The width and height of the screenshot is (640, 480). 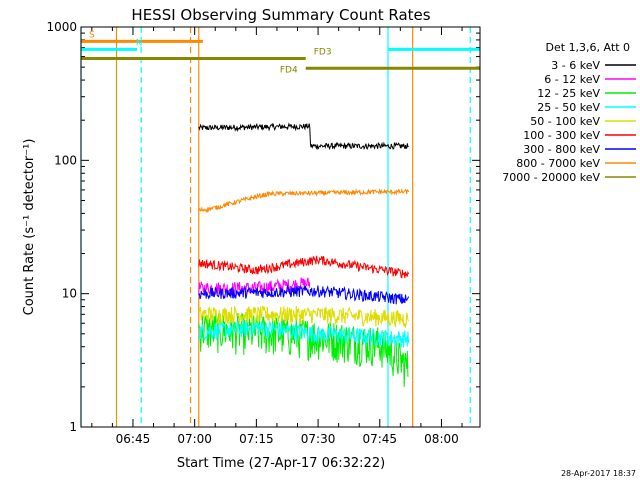 I want to click on legend-entry-label: 300 - 800 keV, so click(x=561, y=149).